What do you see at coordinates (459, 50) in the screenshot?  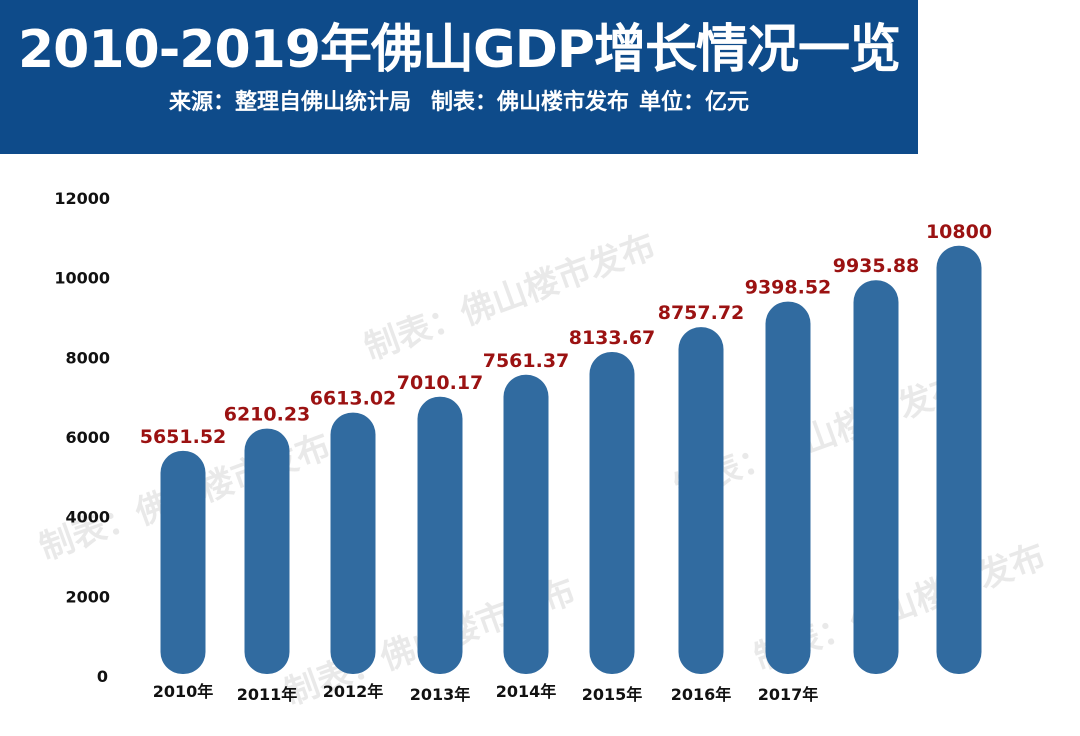 I see `page-title: 2010-2019年佛山GDP增长情况一览` at bounding box center [459, 50].